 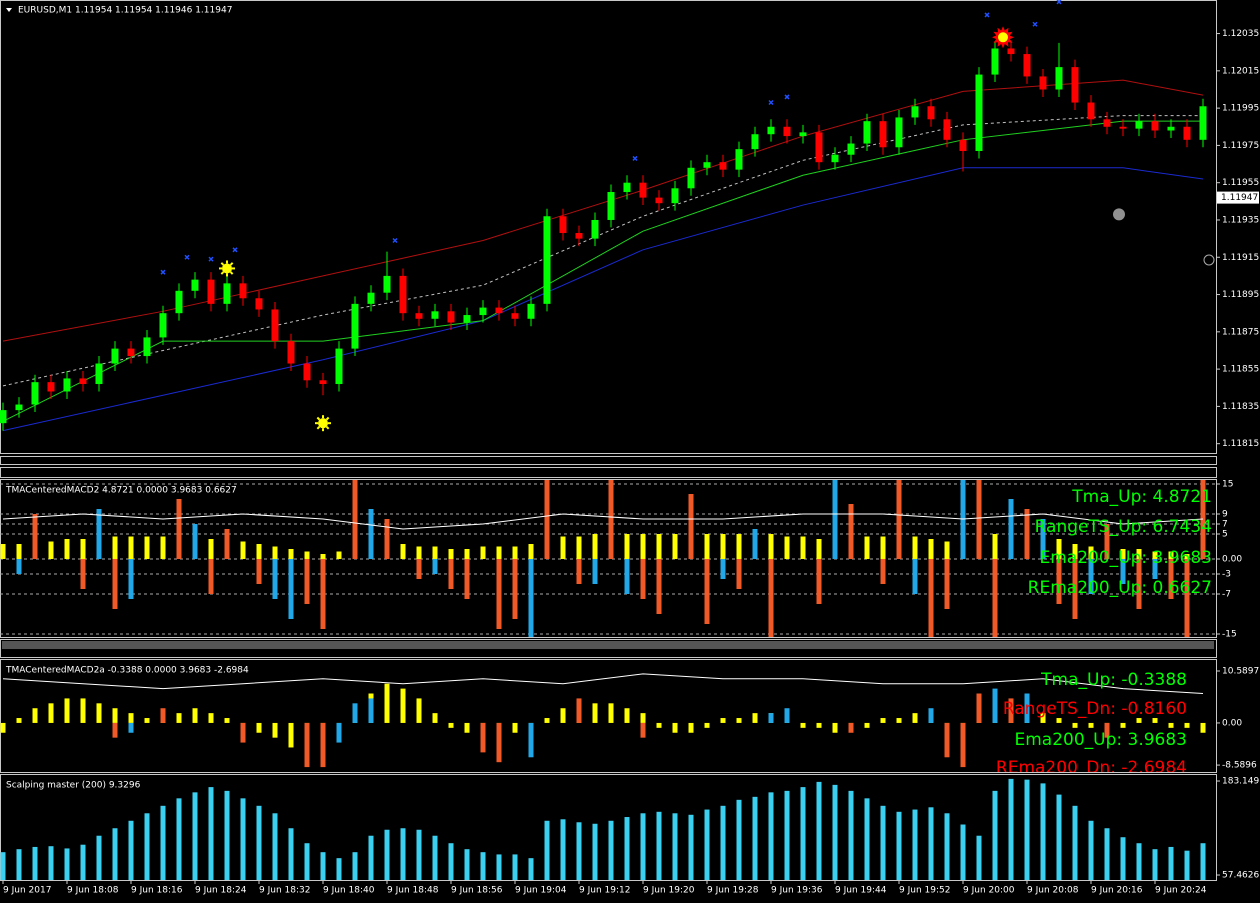 I want to click on clock-icon, so click(x=1209, y=260).